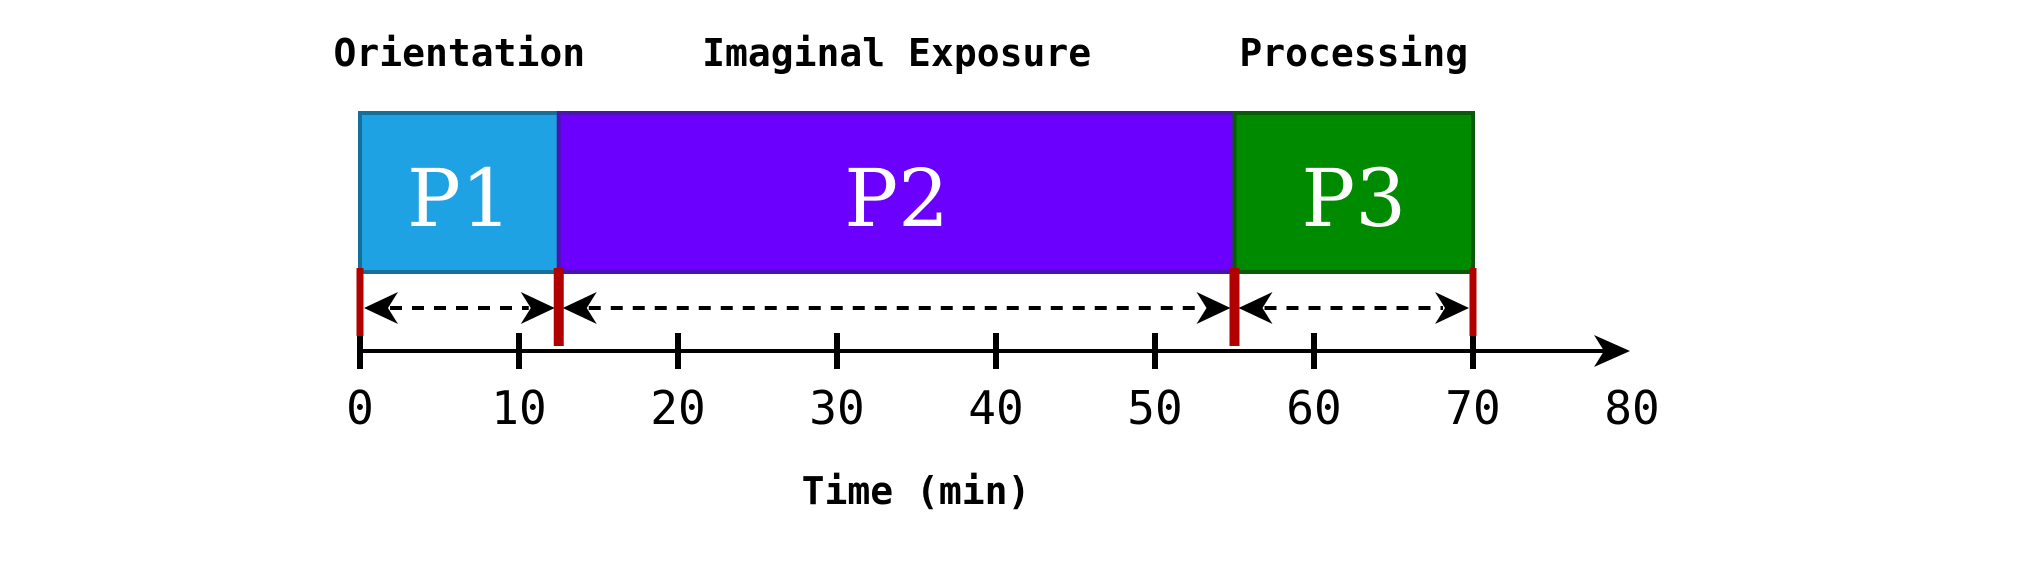 The height and width of the screenshot is (576, 2020). I want to click on tick-label: 0, so click(360, 408).